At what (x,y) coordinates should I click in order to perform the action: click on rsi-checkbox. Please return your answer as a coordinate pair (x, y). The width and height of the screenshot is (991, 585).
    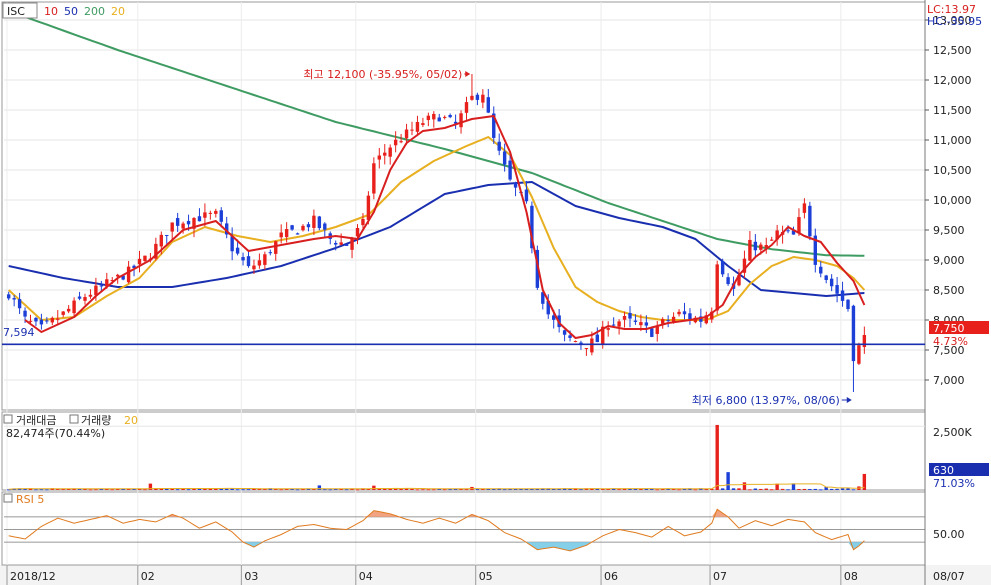
    Looking at the image, I should click on (8, 498).